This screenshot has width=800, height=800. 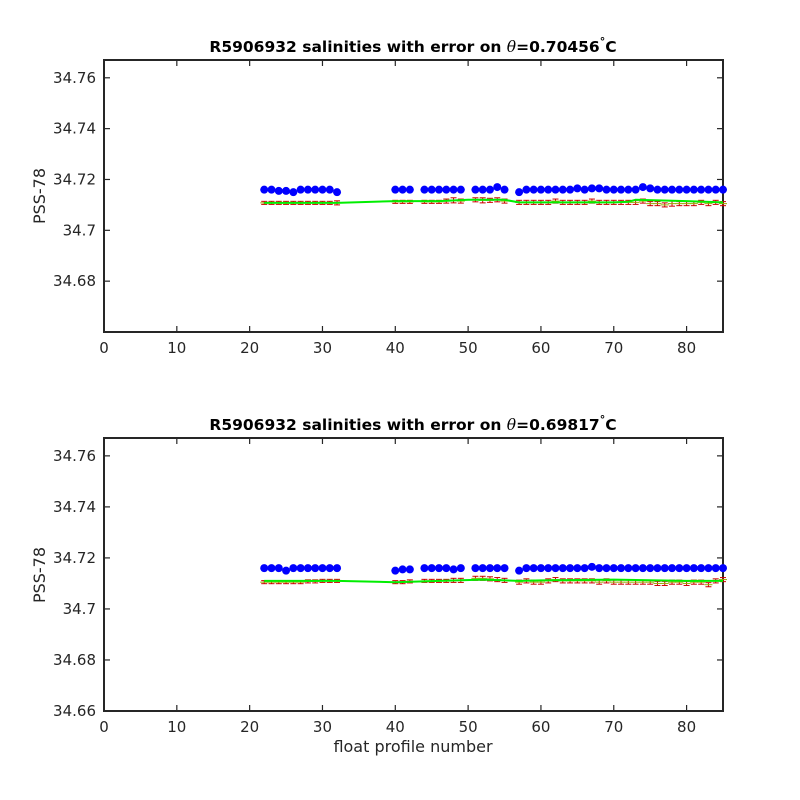 I want to click on x-tick-label: 40, so click(x=395, y=727).